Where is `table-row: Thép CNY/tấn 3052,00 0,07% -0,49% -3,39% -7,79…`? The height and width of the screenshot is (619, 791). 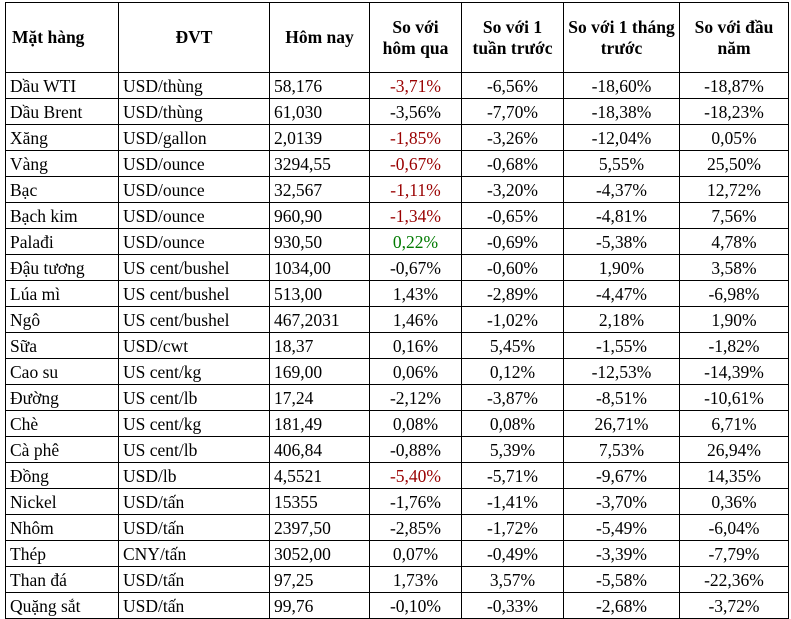
table-row: Thép CNY/tấn 3052,00 0,07% -0,49% -3,39% -7,79… is located at coordinates (397, 553).